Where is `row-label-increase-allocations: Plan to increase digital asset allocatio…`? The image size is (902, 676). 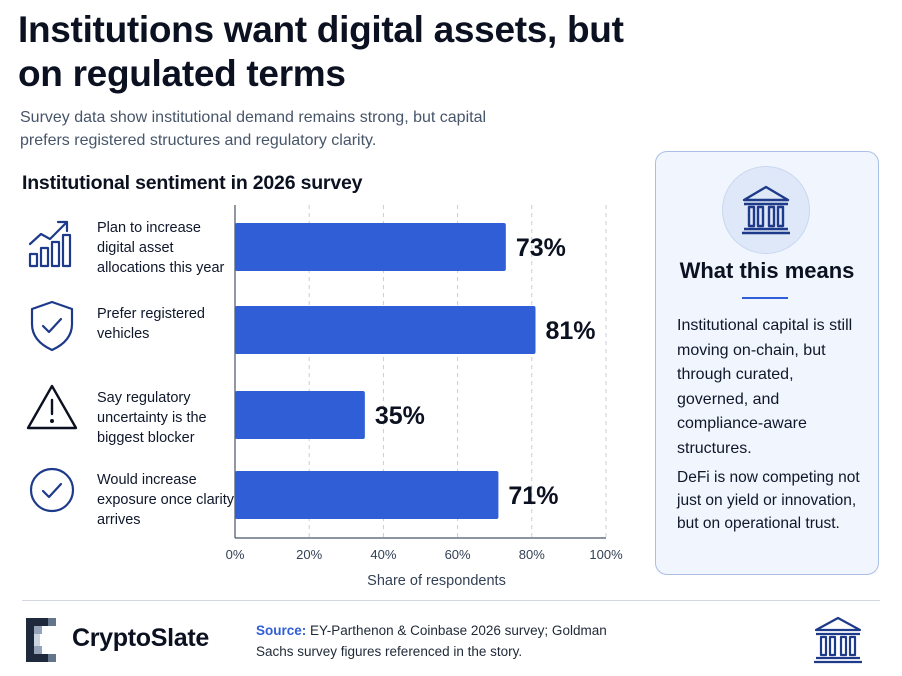 row-label-increase-allocations: Plan to increase digital asset allocatio… is located at coordinates (161, 248).